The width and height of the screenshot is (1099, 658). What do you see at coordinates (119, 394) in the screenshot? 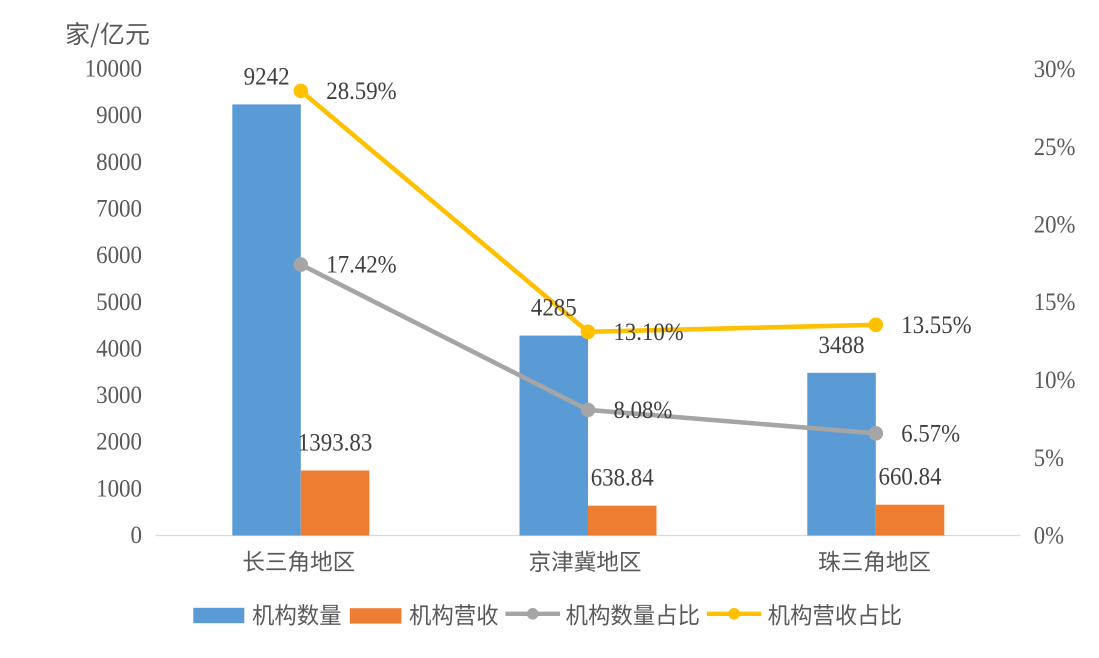
I see `svg-text: 3000` at bounding box center [119, 394].